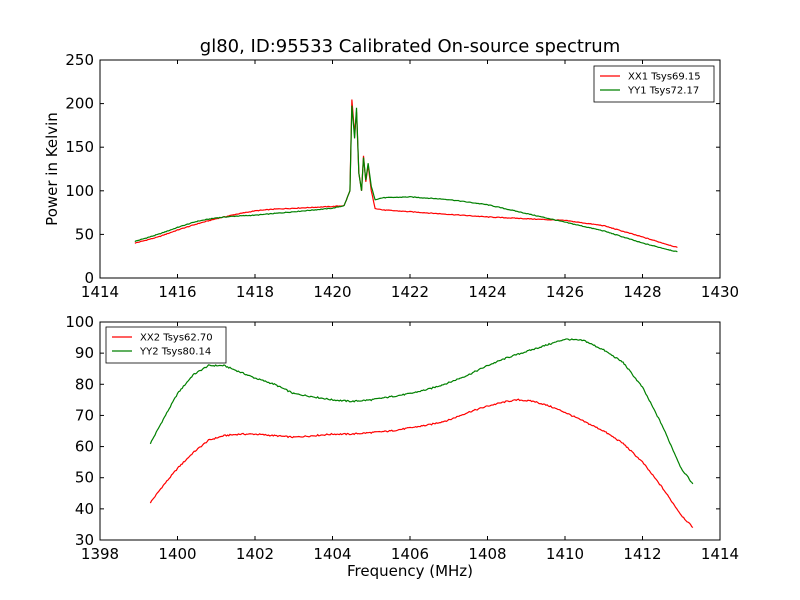 The image size is (800, 600). I want to click on y-tick-label: 40, so click(84, 509).